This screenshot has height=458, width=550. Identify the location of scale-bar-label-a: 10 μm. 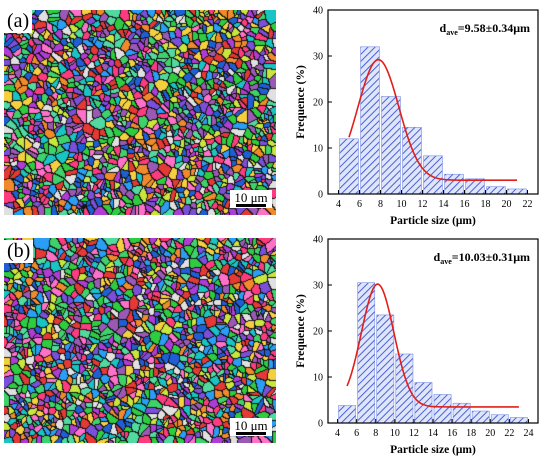
(251, 197).